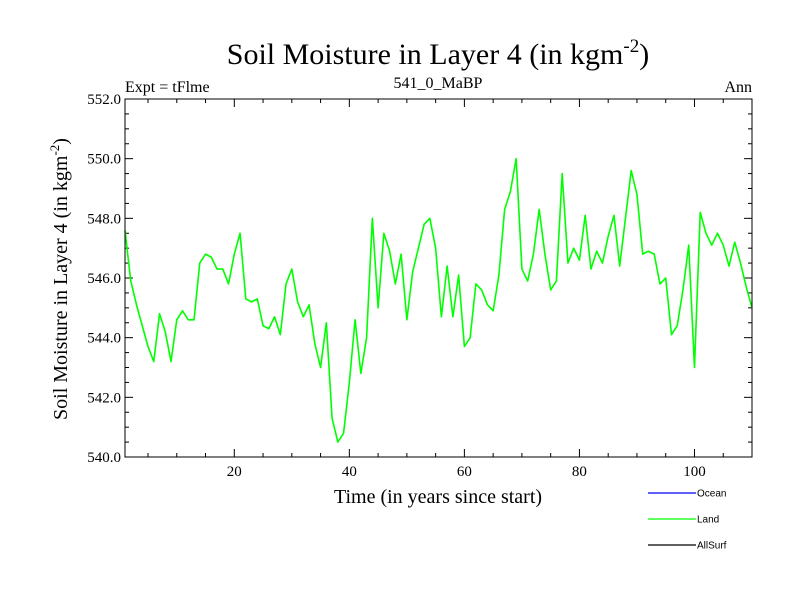  I want to click on x-tick-label: 20, so click(234, 472).